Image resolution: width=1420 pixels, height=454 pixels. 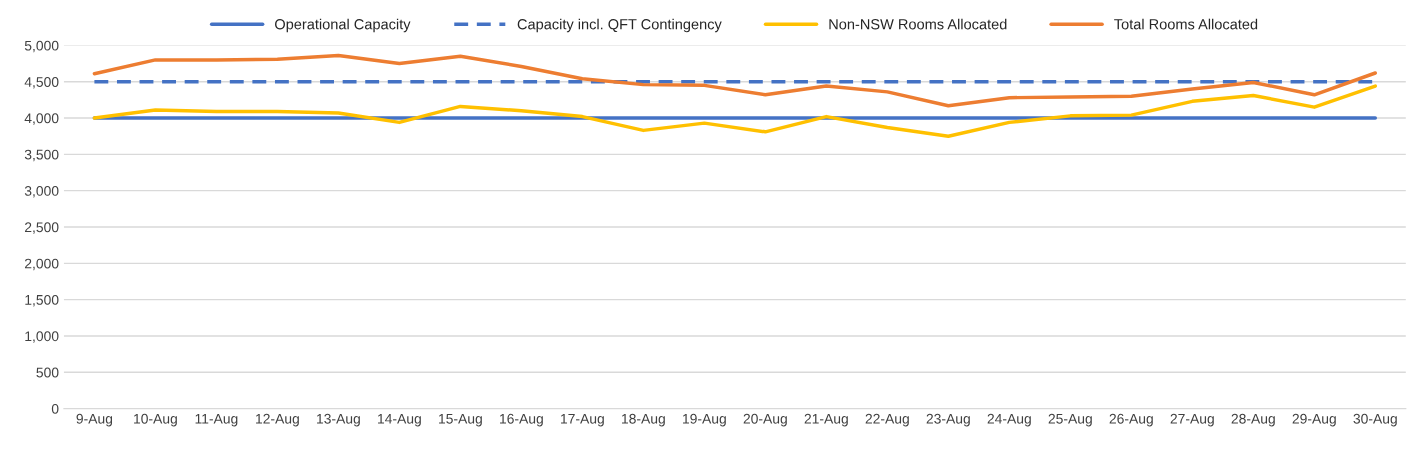 I want to click on y-tick-label: 4,500, so click(x=41, y=83).